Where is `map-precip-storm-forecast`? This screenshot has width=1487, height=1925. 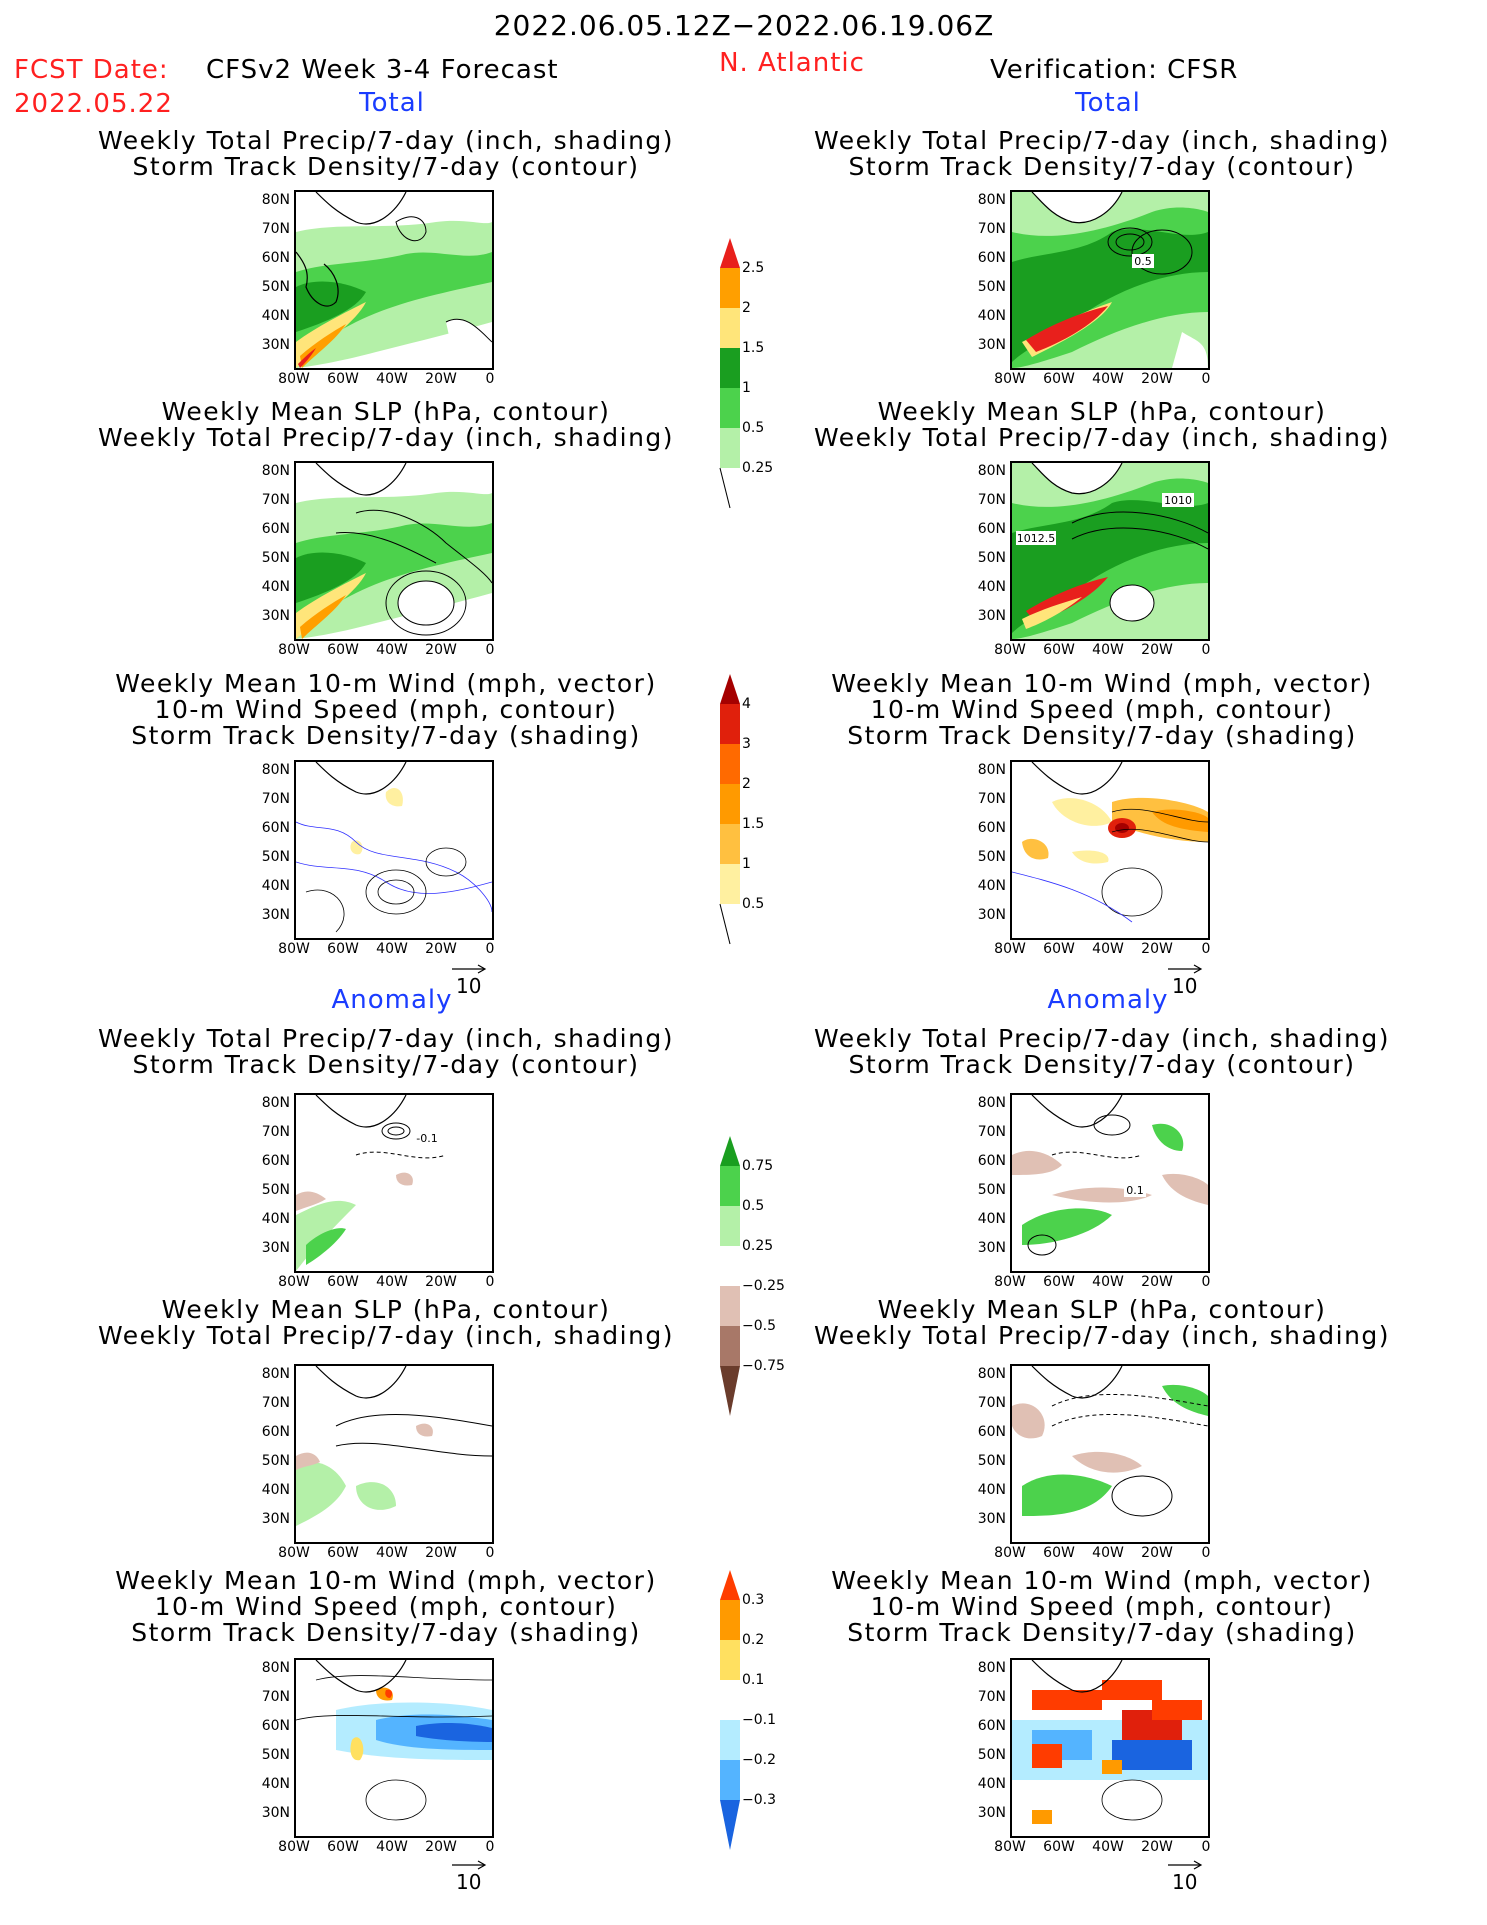 map-precip-storm-forecast is located at coordinates (394, 280).